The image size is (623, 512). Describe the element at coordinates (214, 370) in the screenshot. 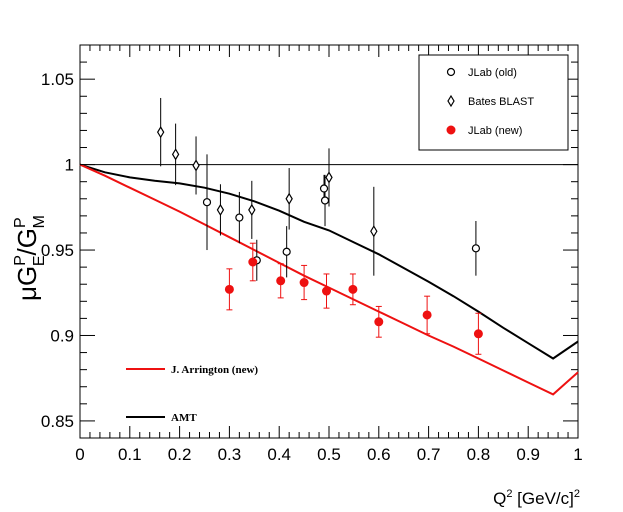

I see `arrington-label: J. Arrington (new)` at that location.